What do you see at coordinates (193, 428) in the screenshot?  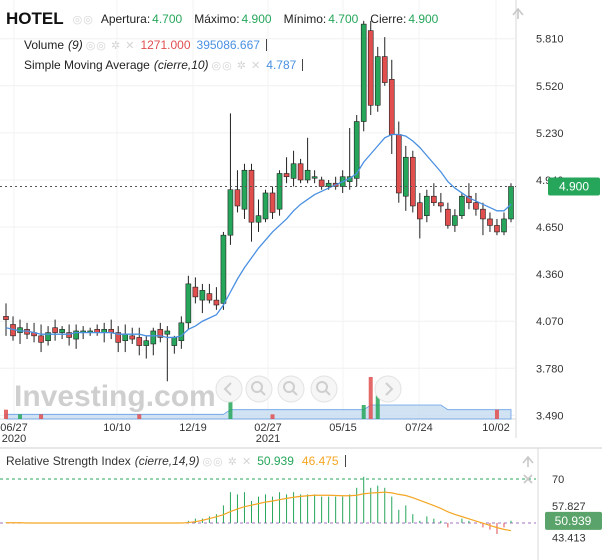 I see `time-tick-label: 12/19` at bounding box center [193, 428].